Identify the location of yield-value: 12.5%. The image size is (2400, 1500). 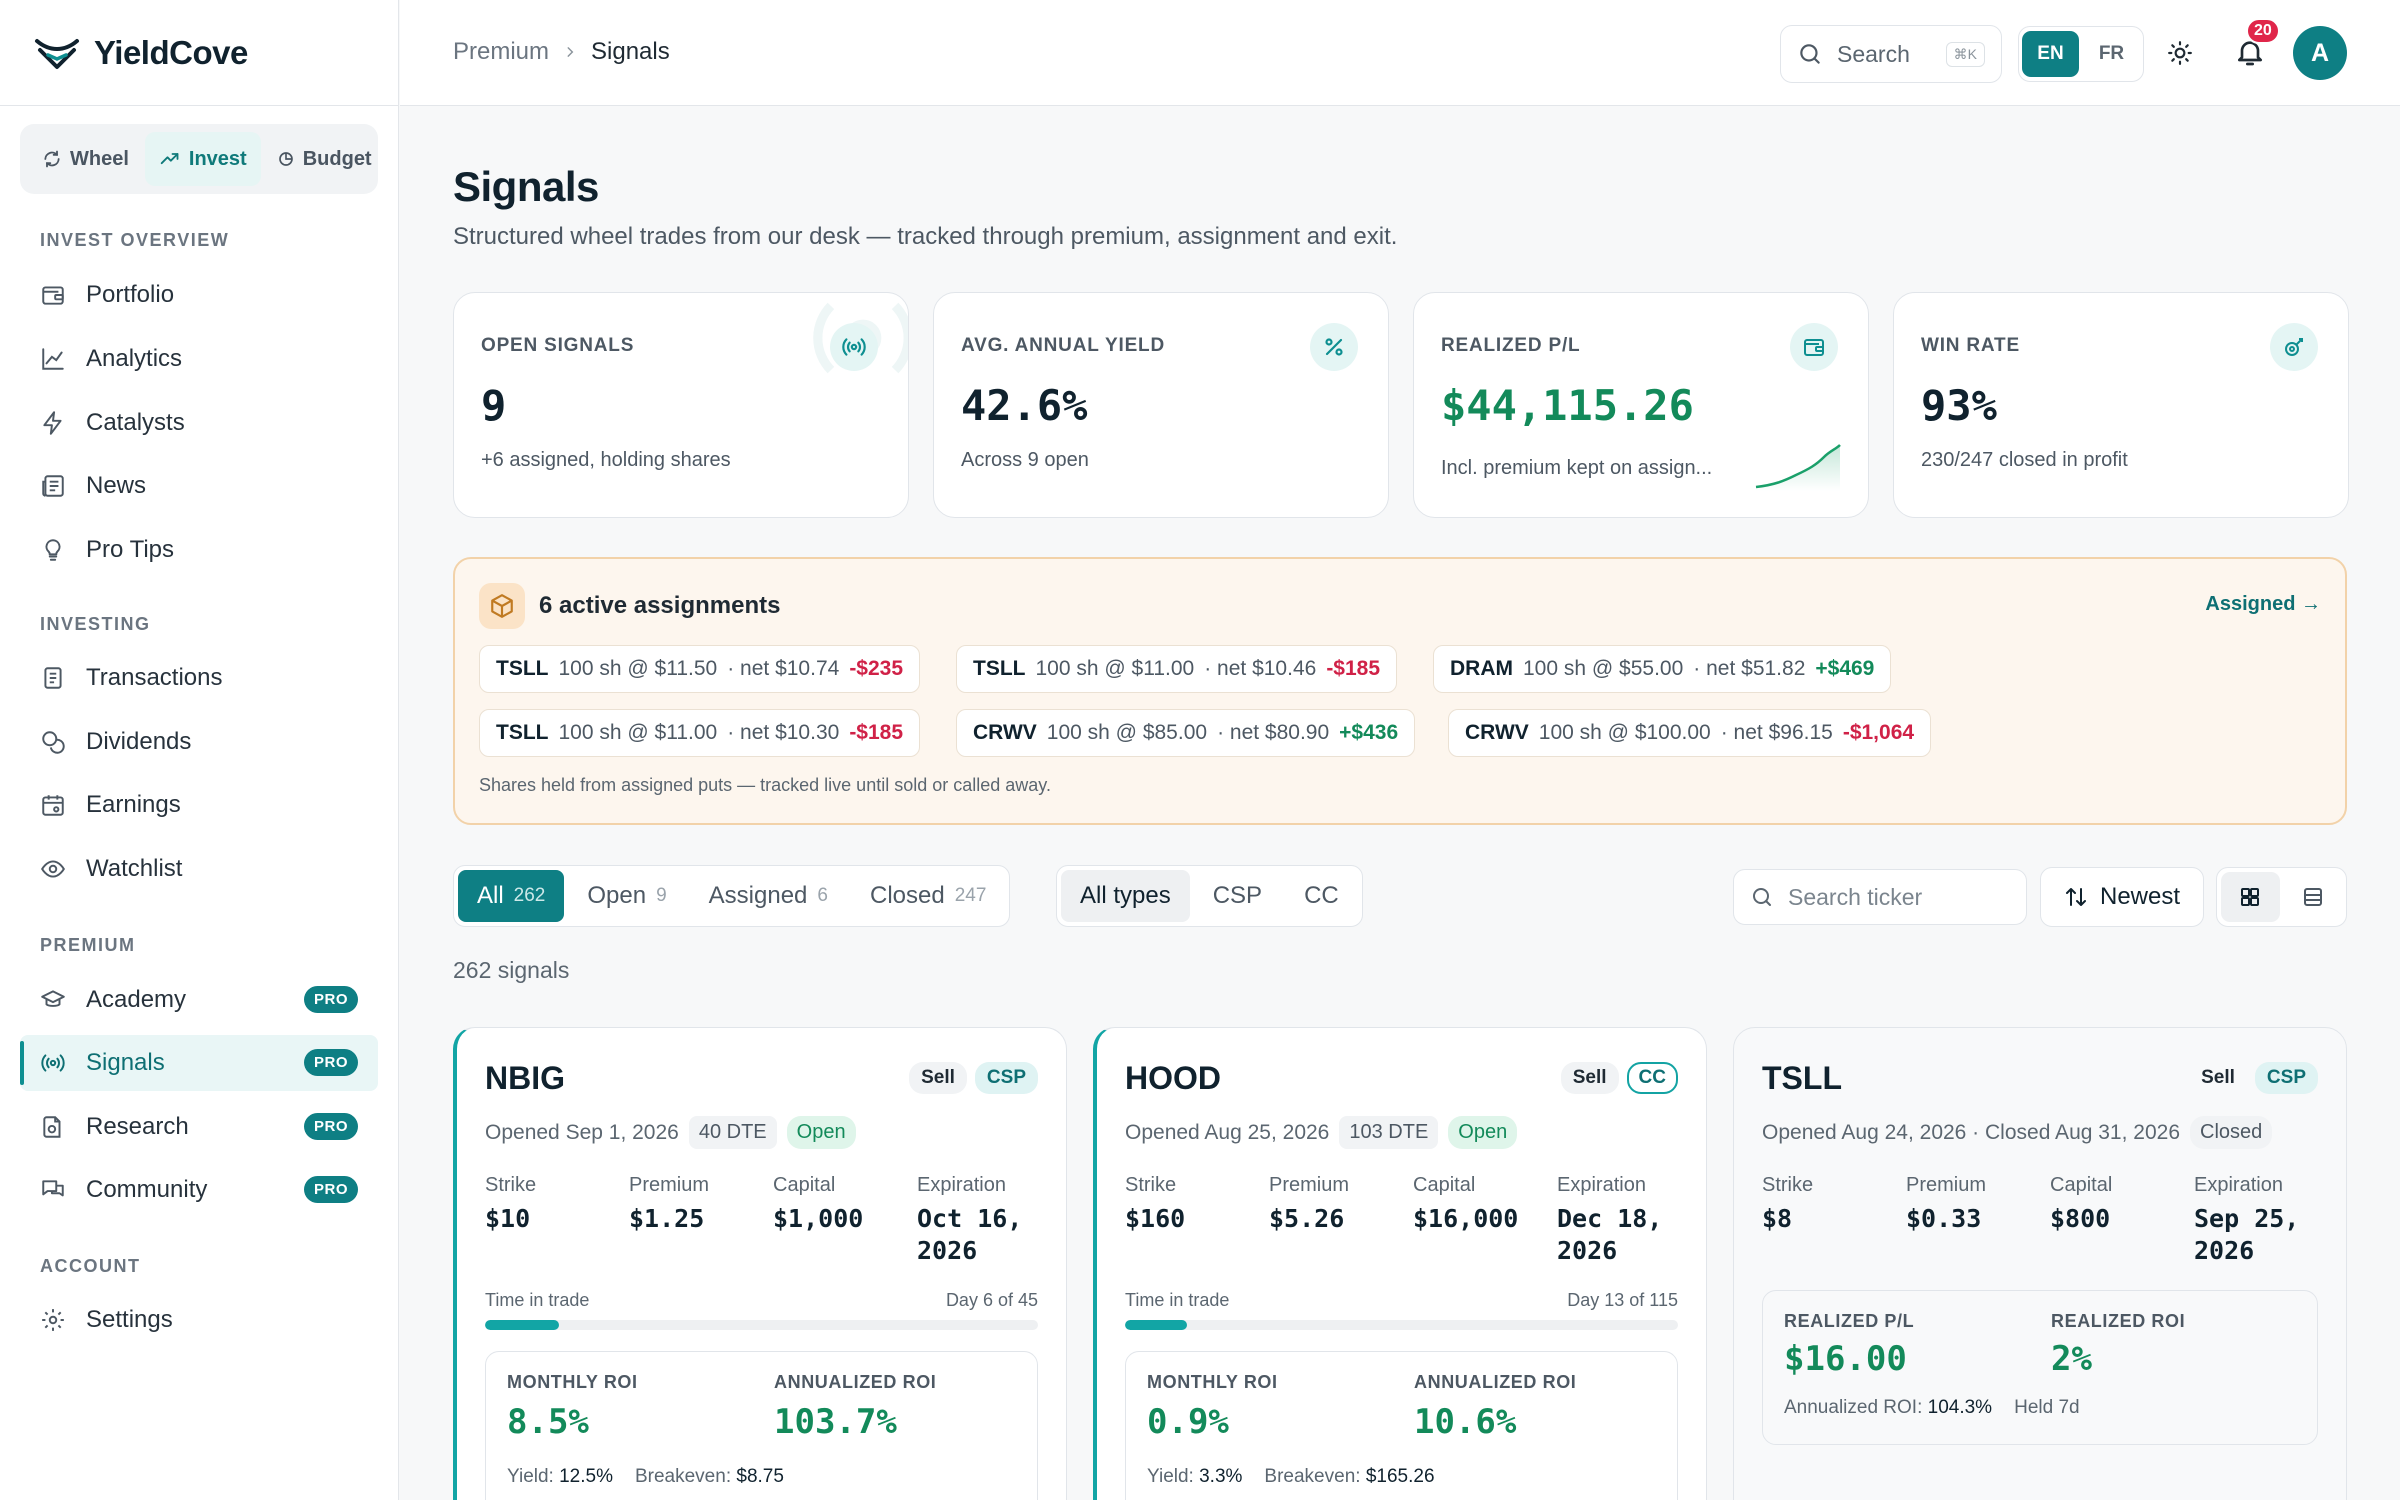
(586, 1476).